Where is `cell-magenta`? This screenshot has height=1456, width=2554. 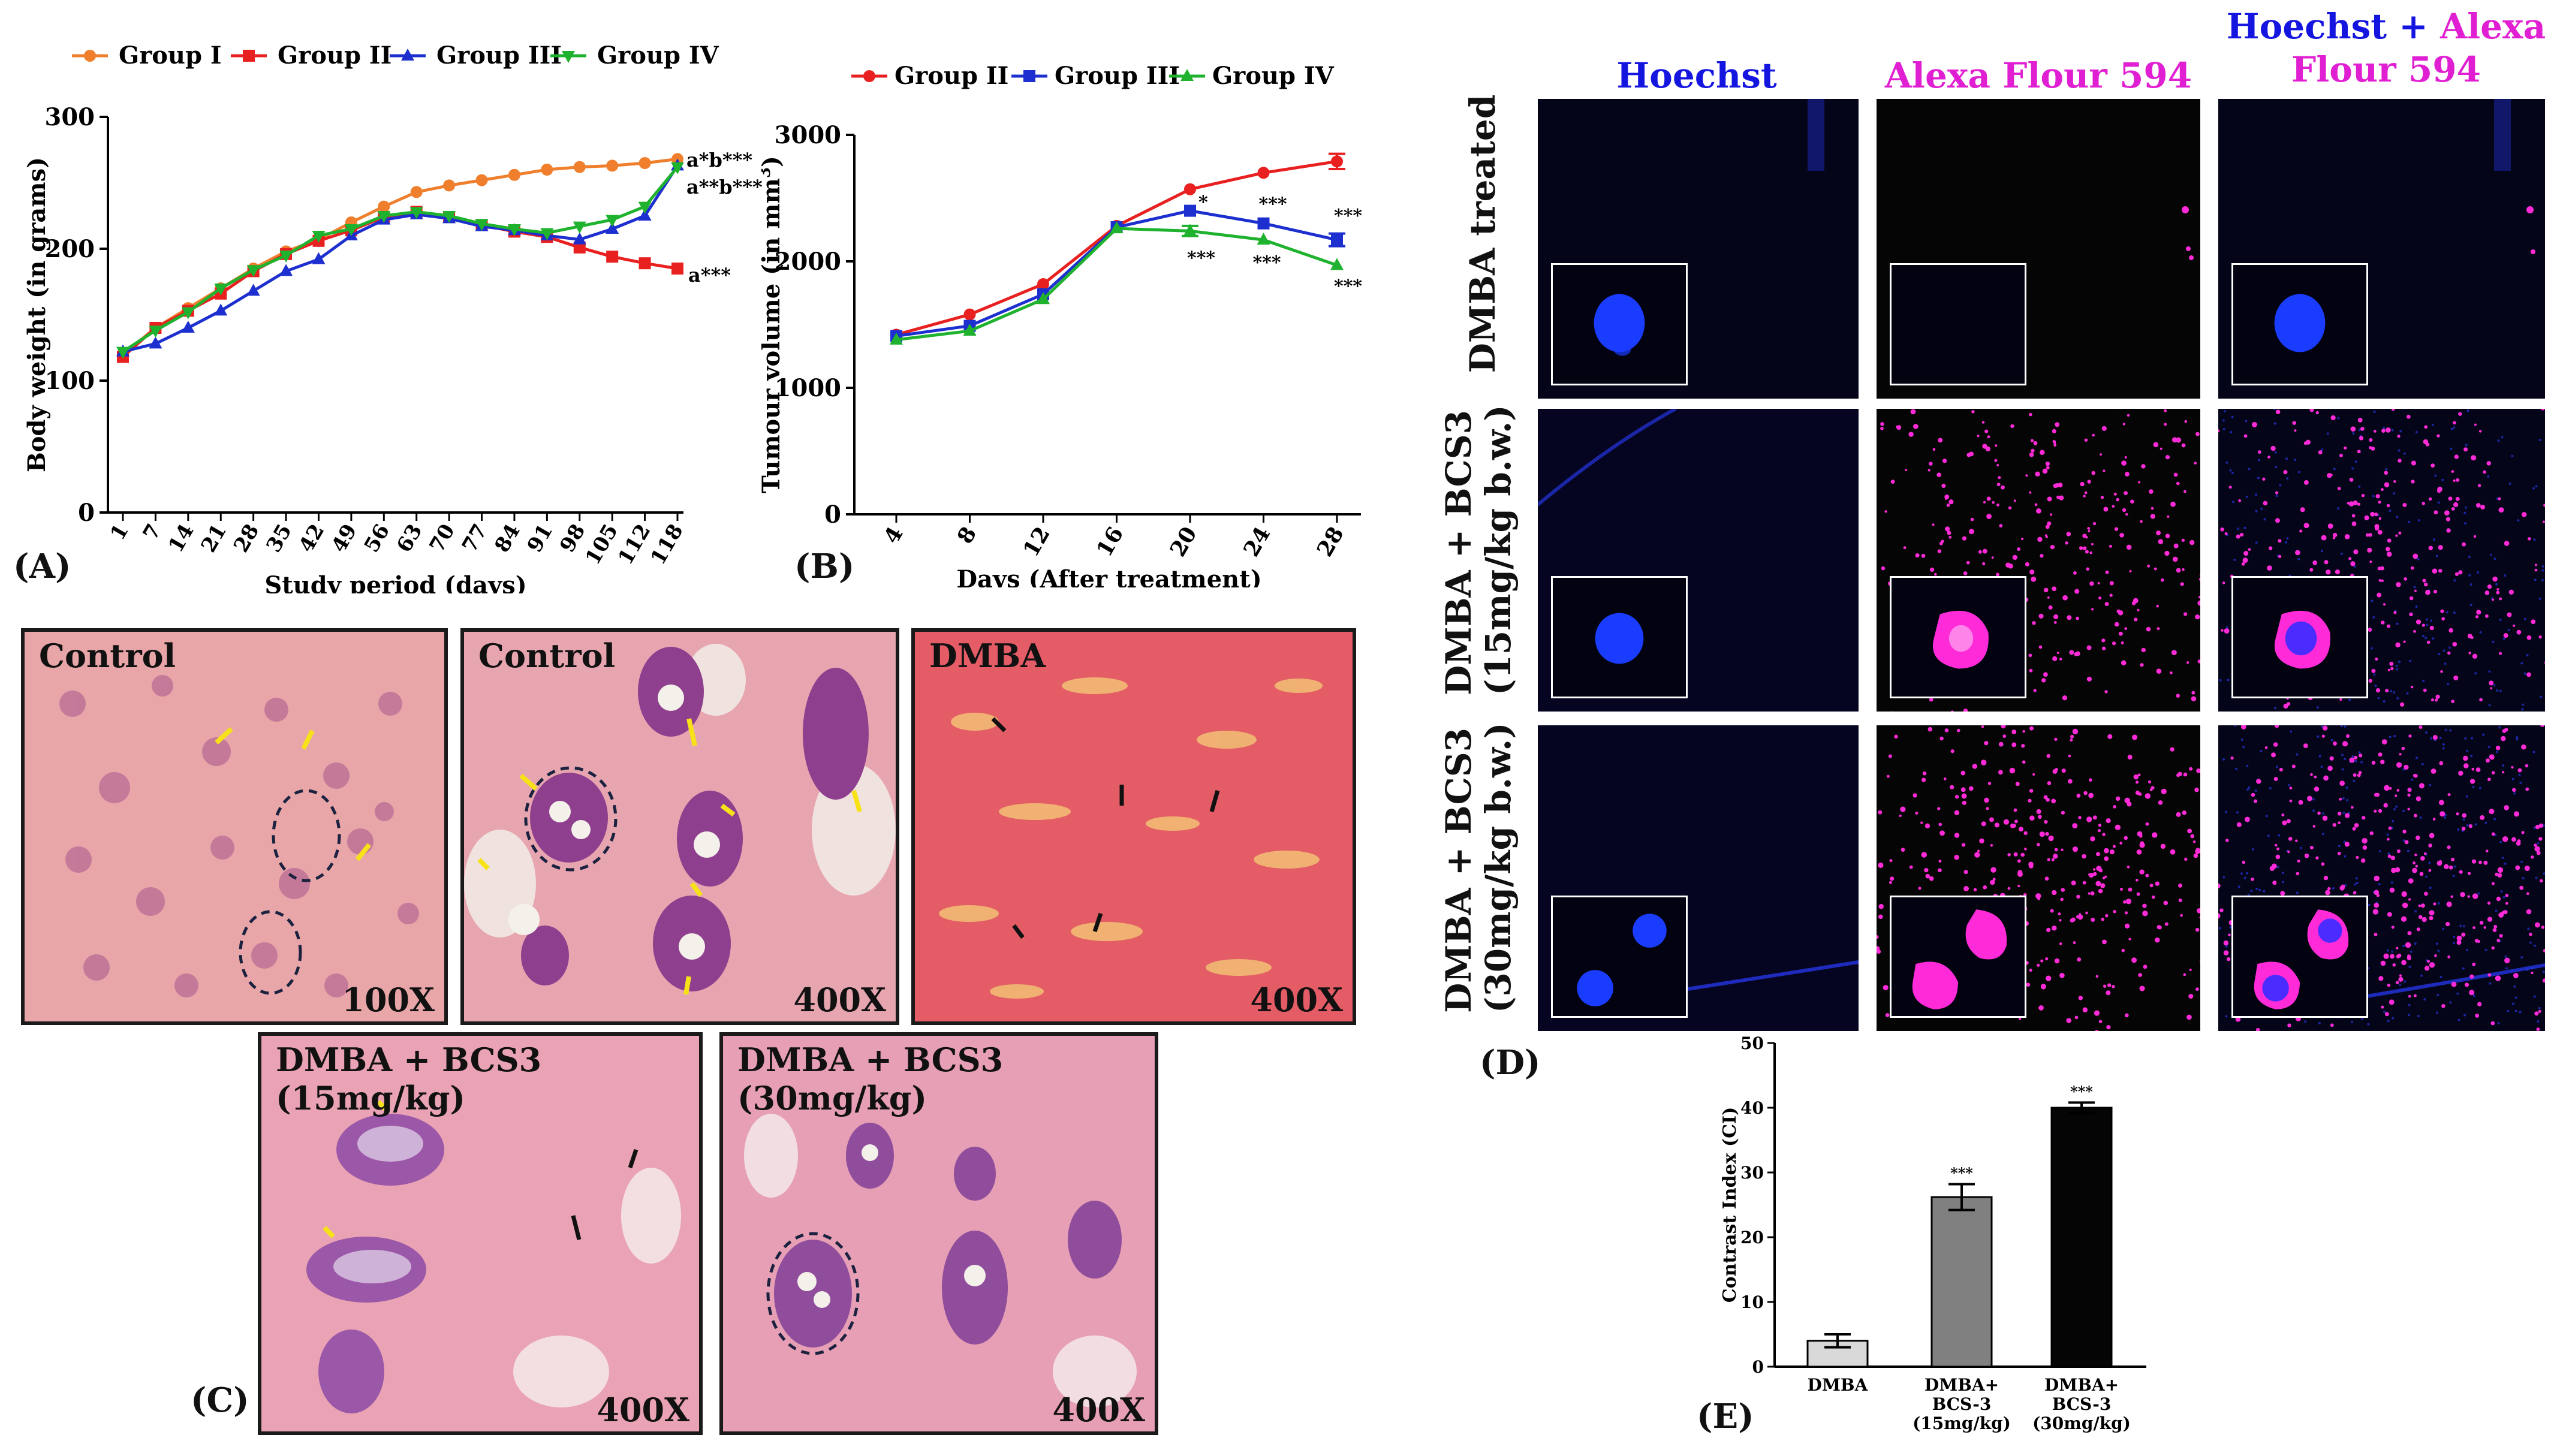
cell-magenta is located at coordinates (1961, 639).